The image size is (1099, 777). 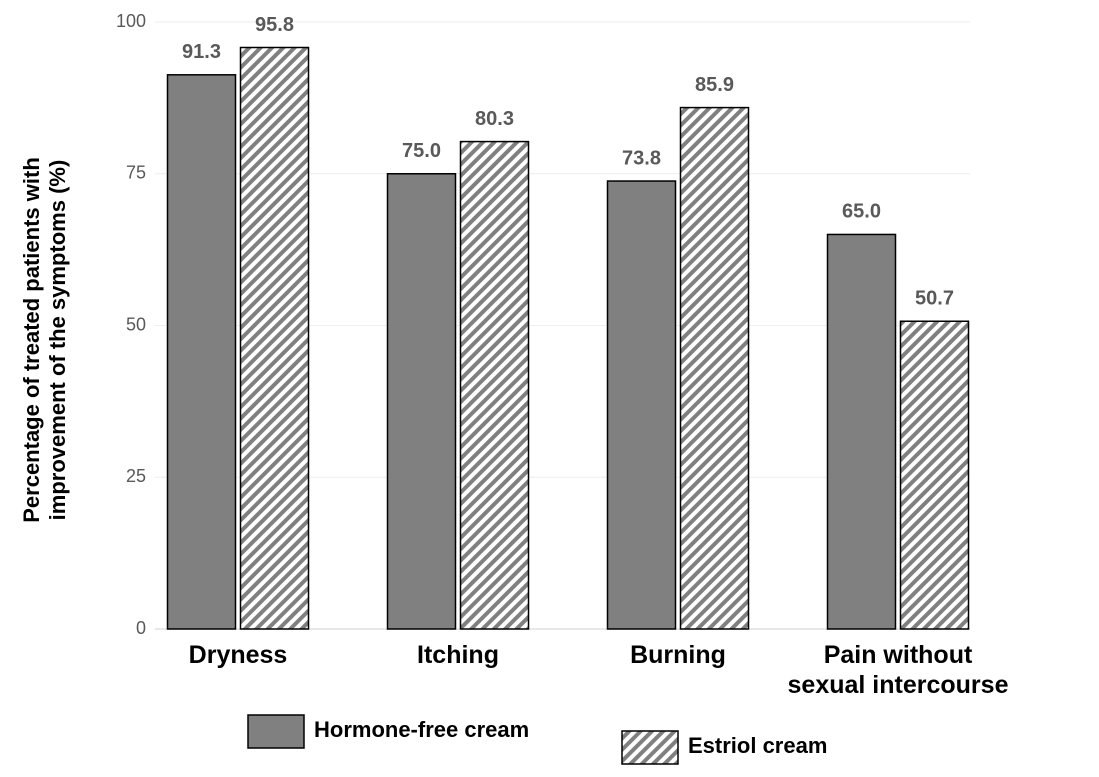 I want to click on data-label: 91.3, so click(x=201, y=52).